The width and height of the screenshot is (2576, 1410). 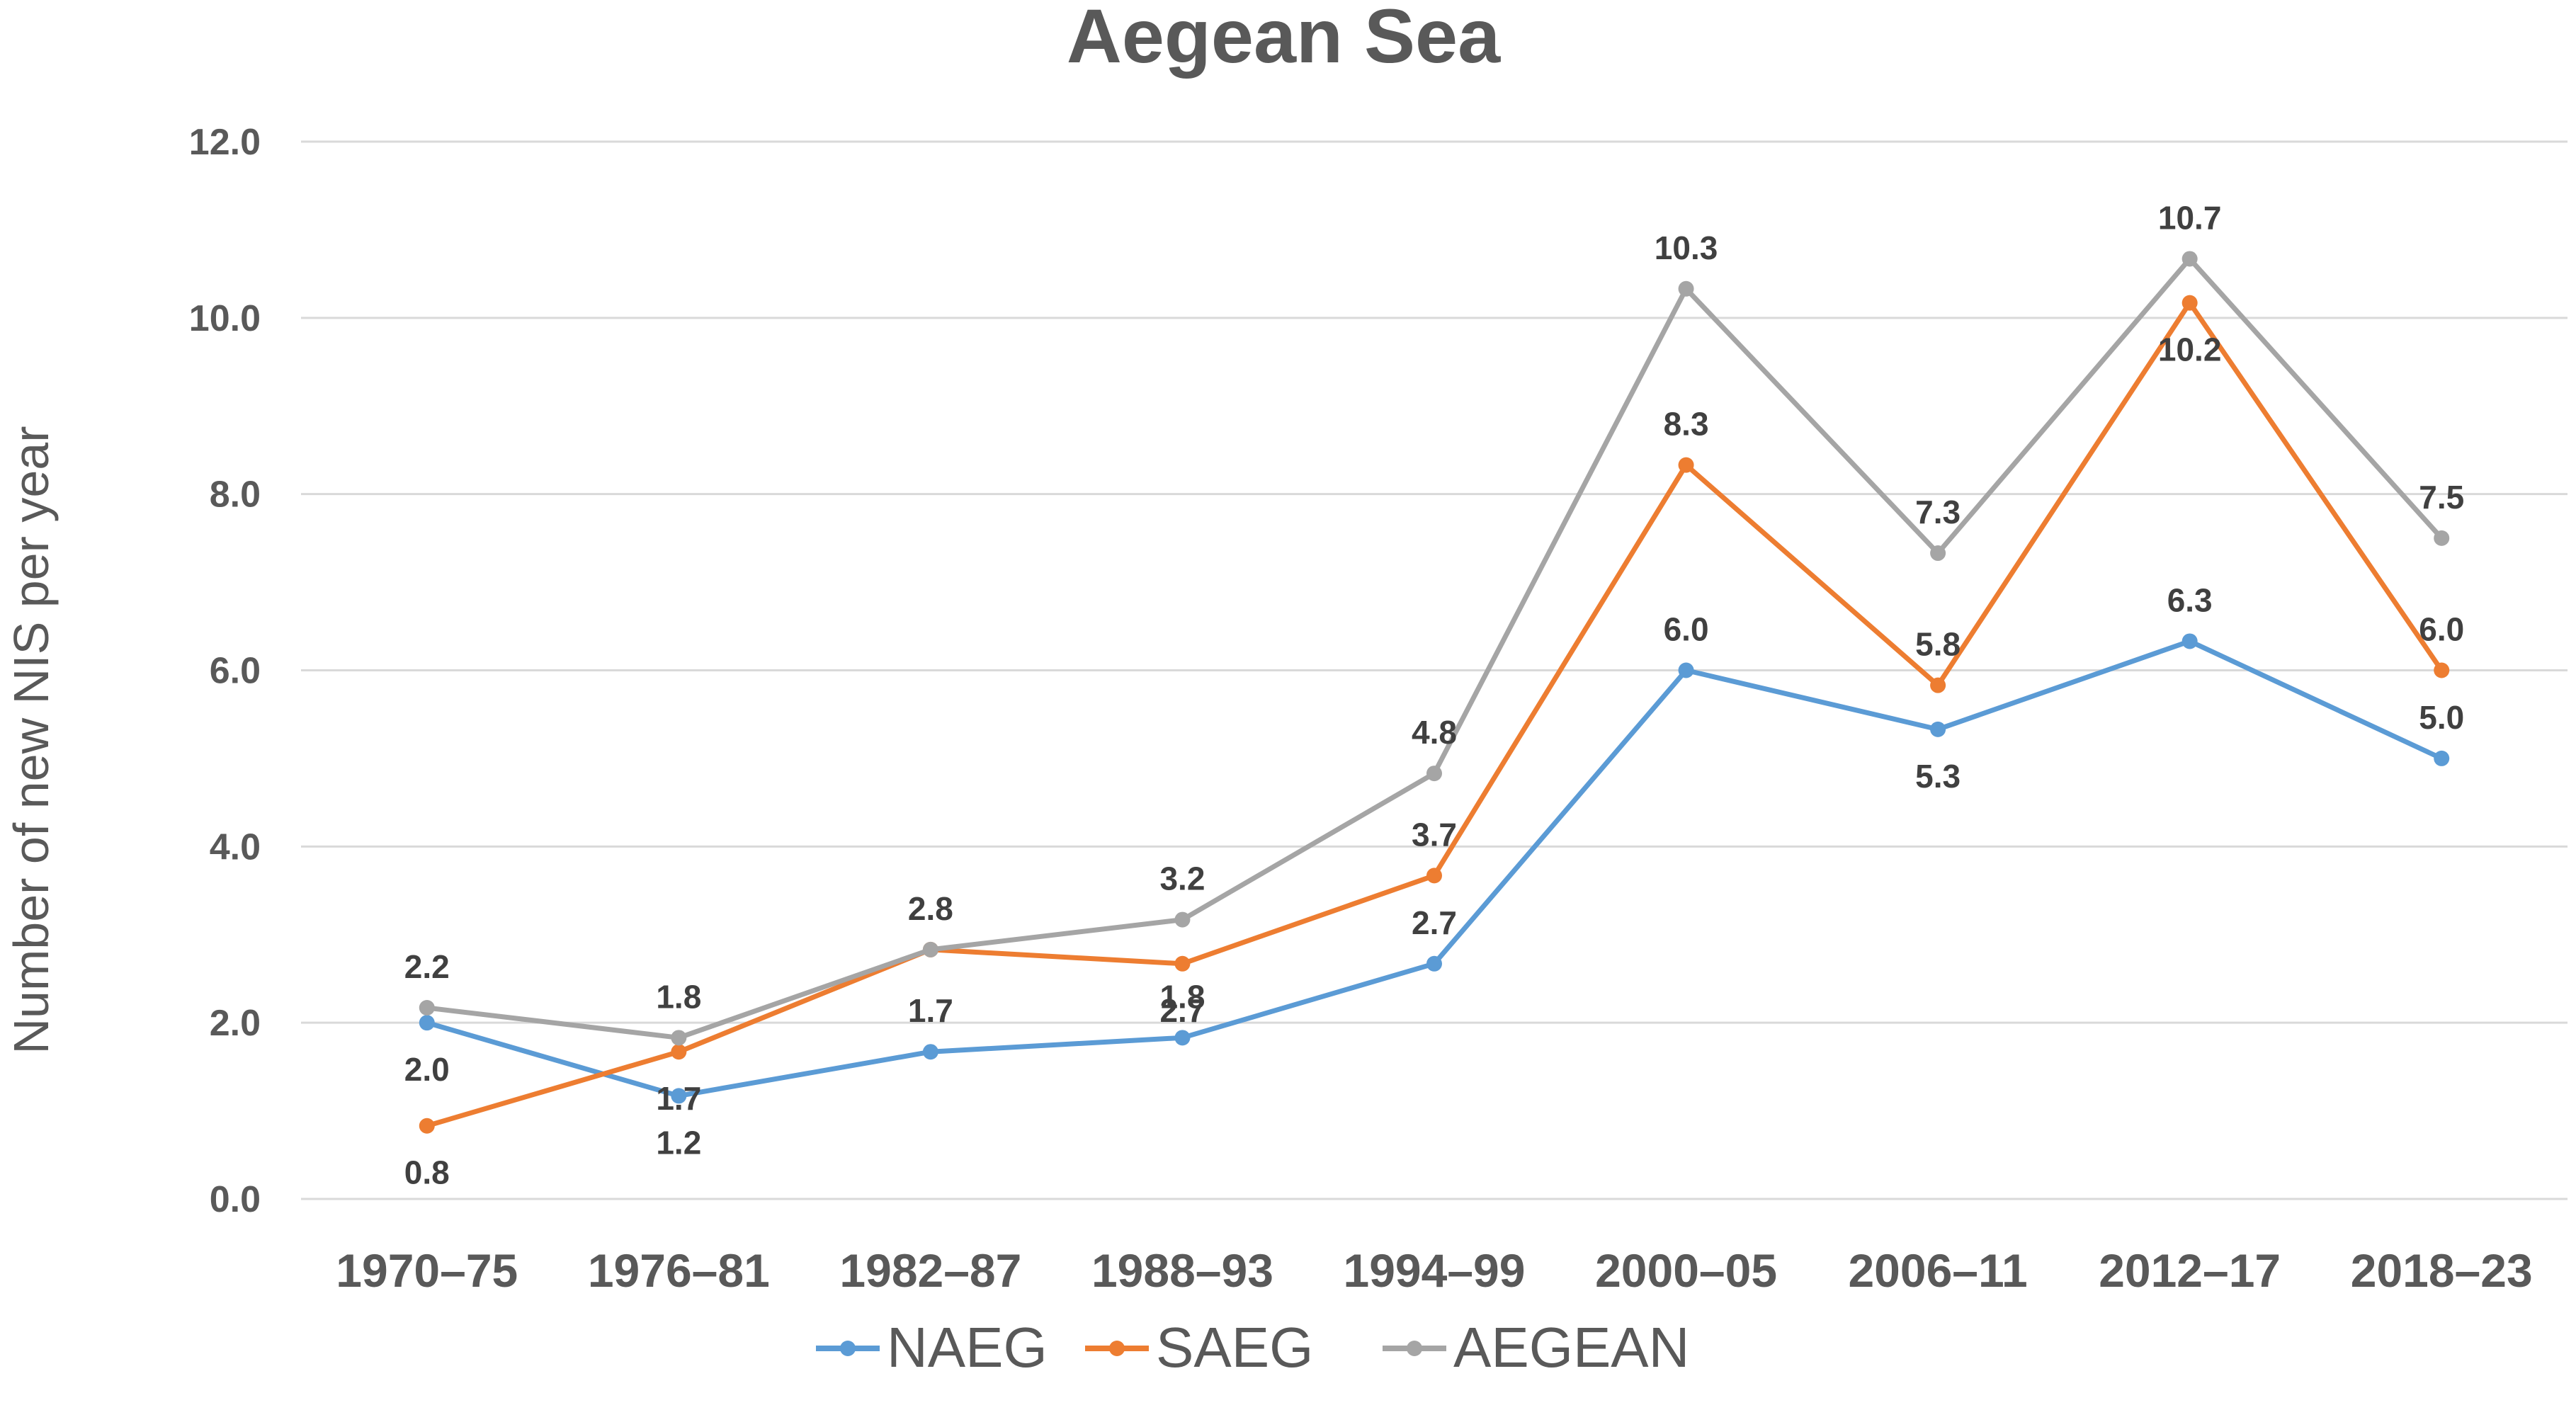 I want to click on y-axis-title: Number of new NIS per year, so click(x=31, y=740).